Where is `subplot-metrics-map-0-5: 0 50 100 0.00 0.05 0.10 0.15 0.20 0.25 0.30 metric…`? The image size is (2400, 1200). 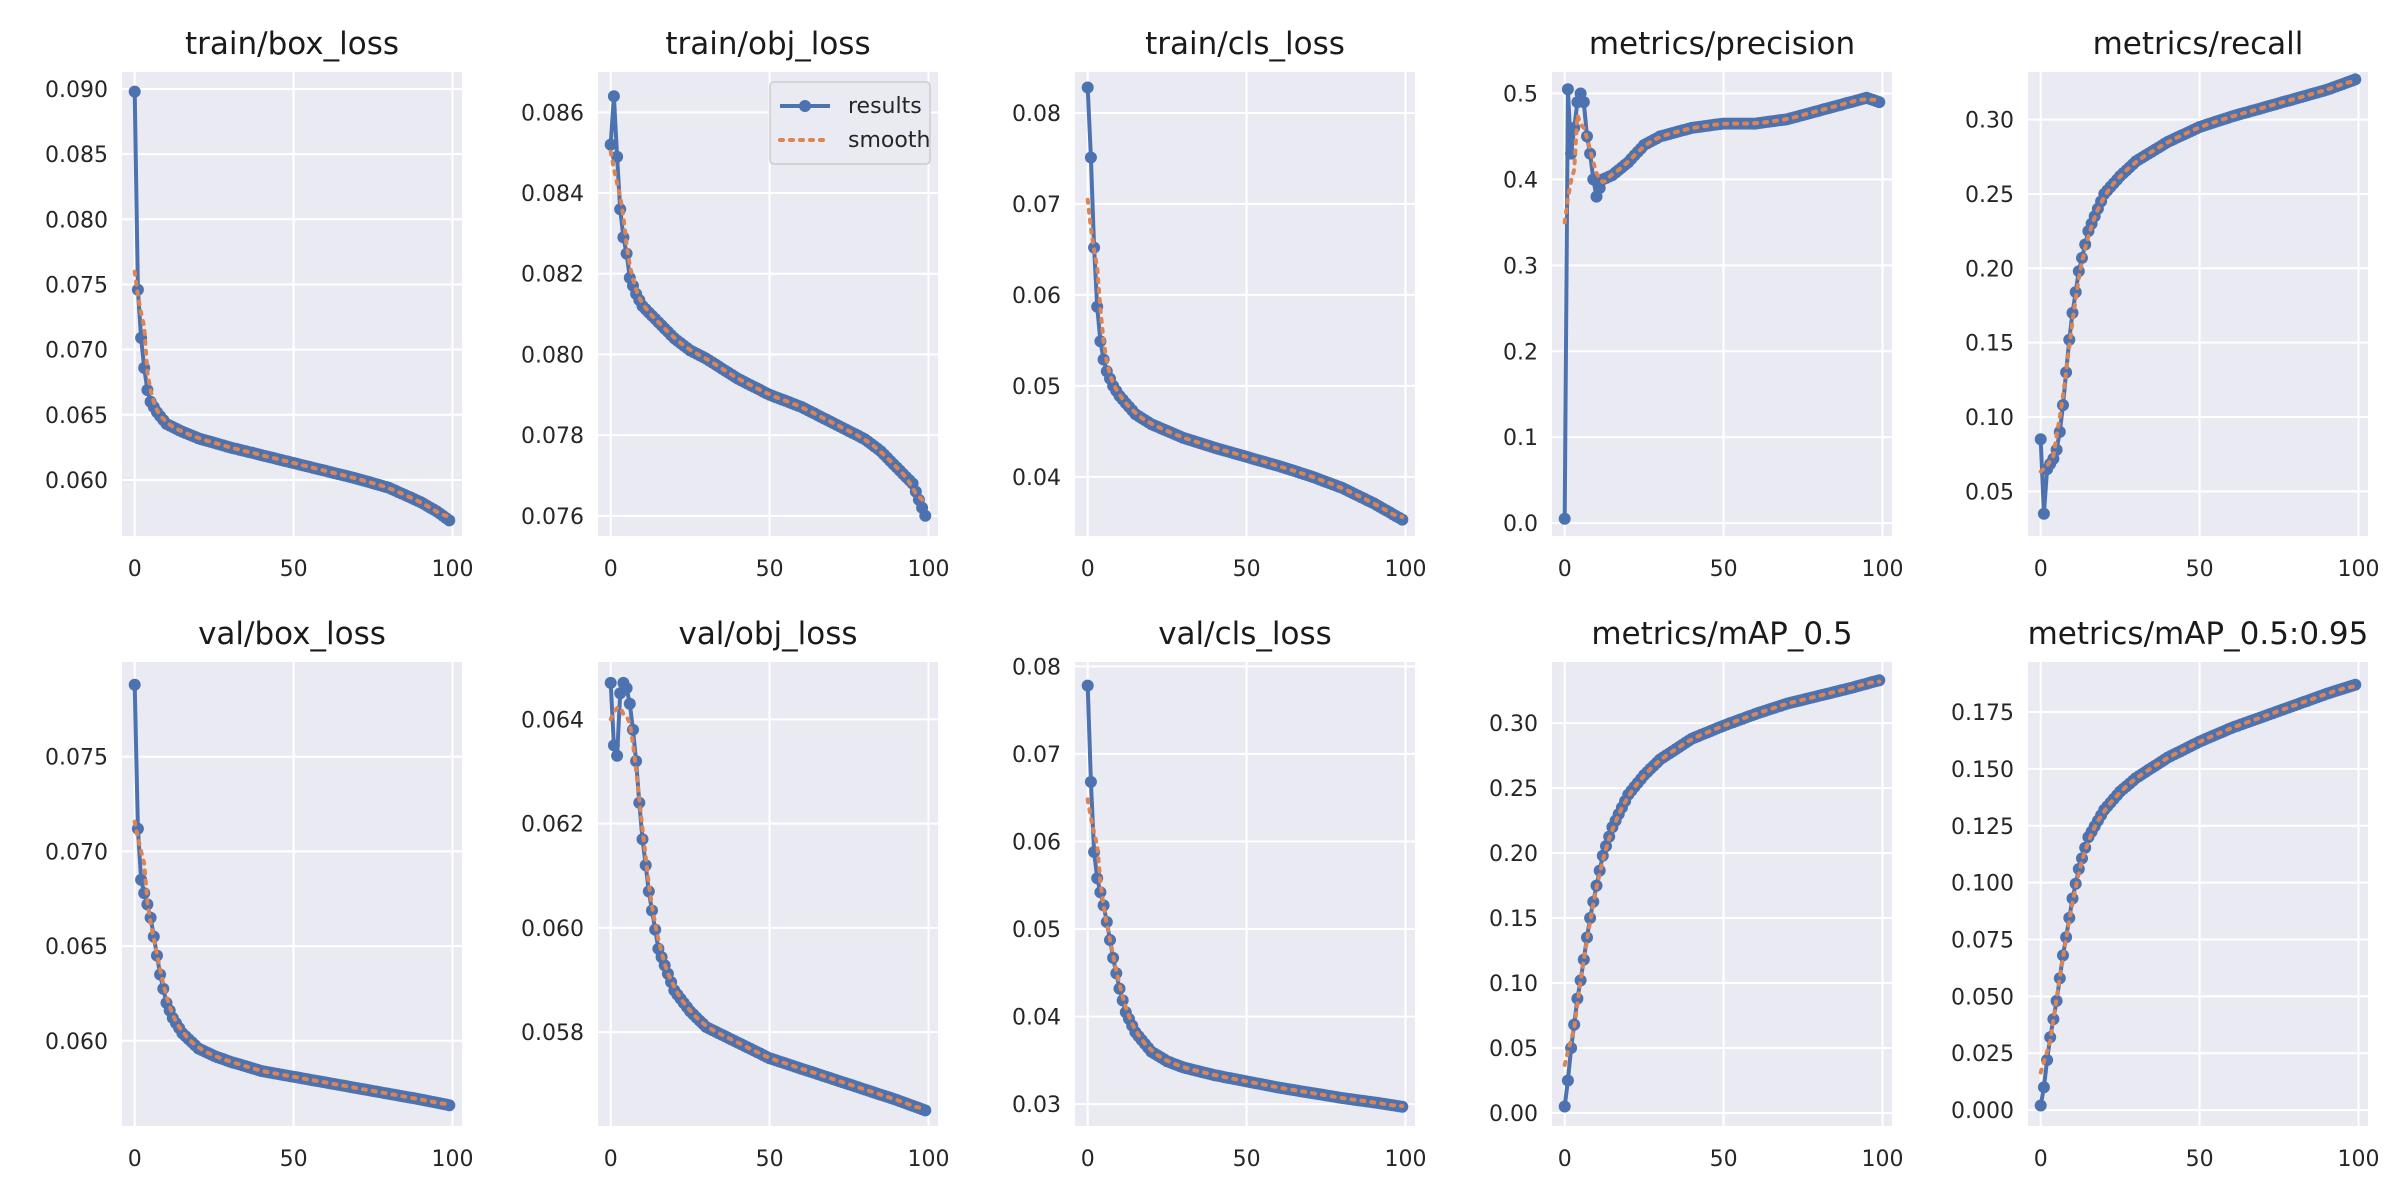 subplot-metrics-map-0-5: 0 50 100 0.00 0.05 0.10 0.15 0.20 0.25 0.30 metric… is located at coordinates (1696, 894).